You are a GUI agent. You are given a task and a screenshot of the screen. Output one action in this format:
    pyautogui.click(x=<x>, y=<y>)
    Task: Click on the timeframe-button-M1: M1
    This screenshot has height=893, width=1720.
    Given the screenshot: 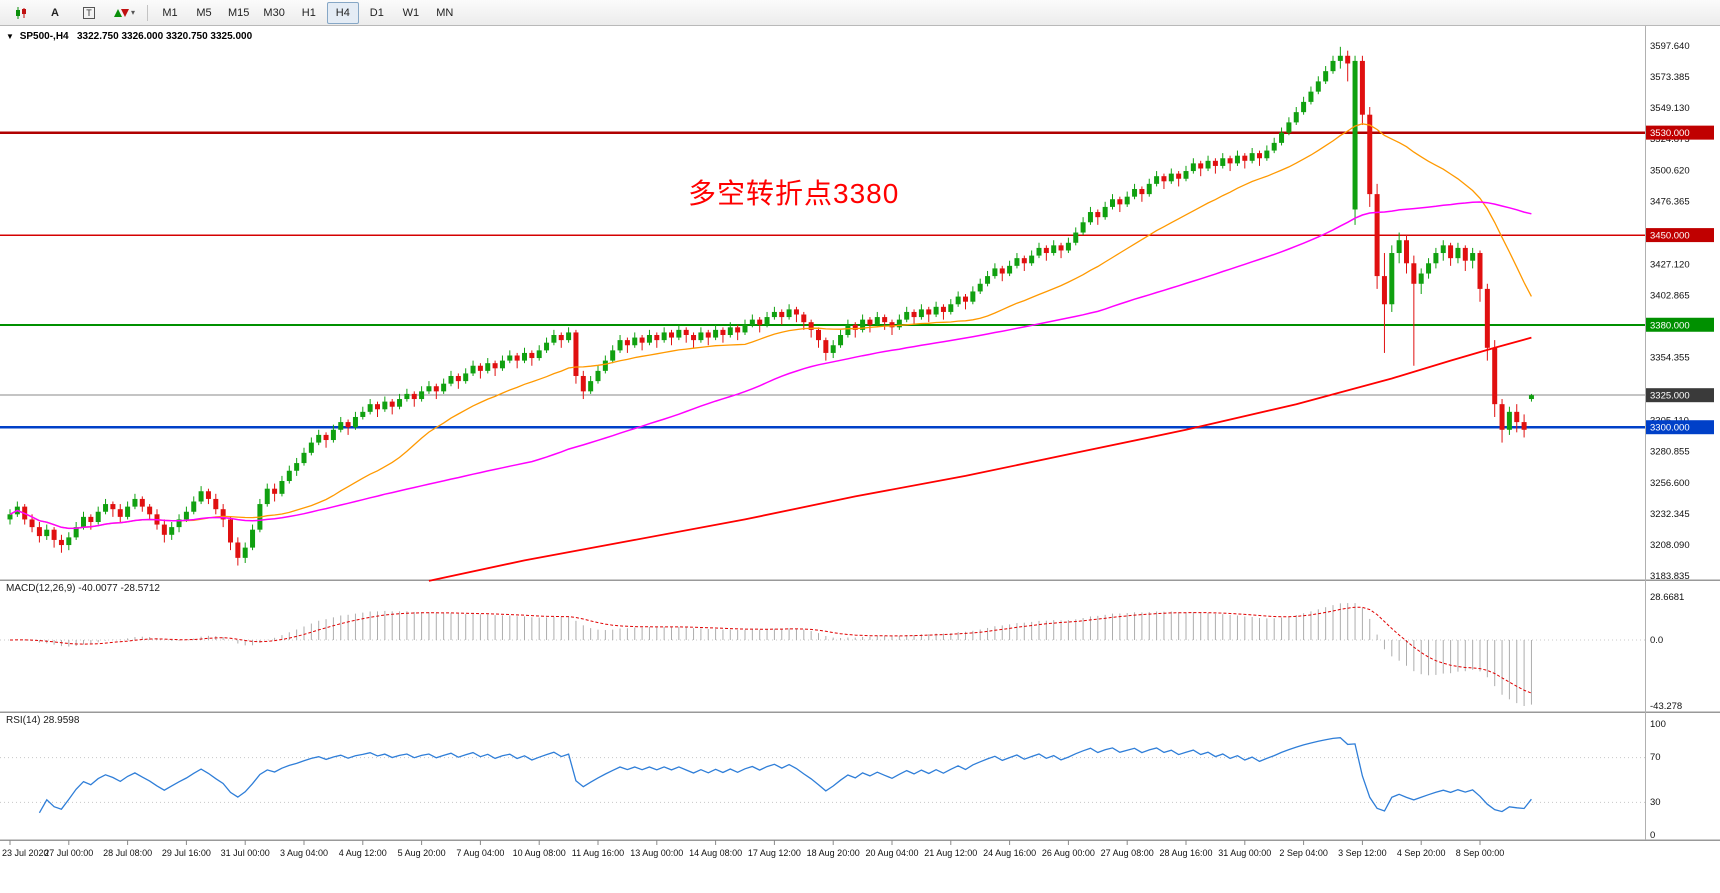 What is the action you would take?
    pyautogui.click(x=170, y=12)
    